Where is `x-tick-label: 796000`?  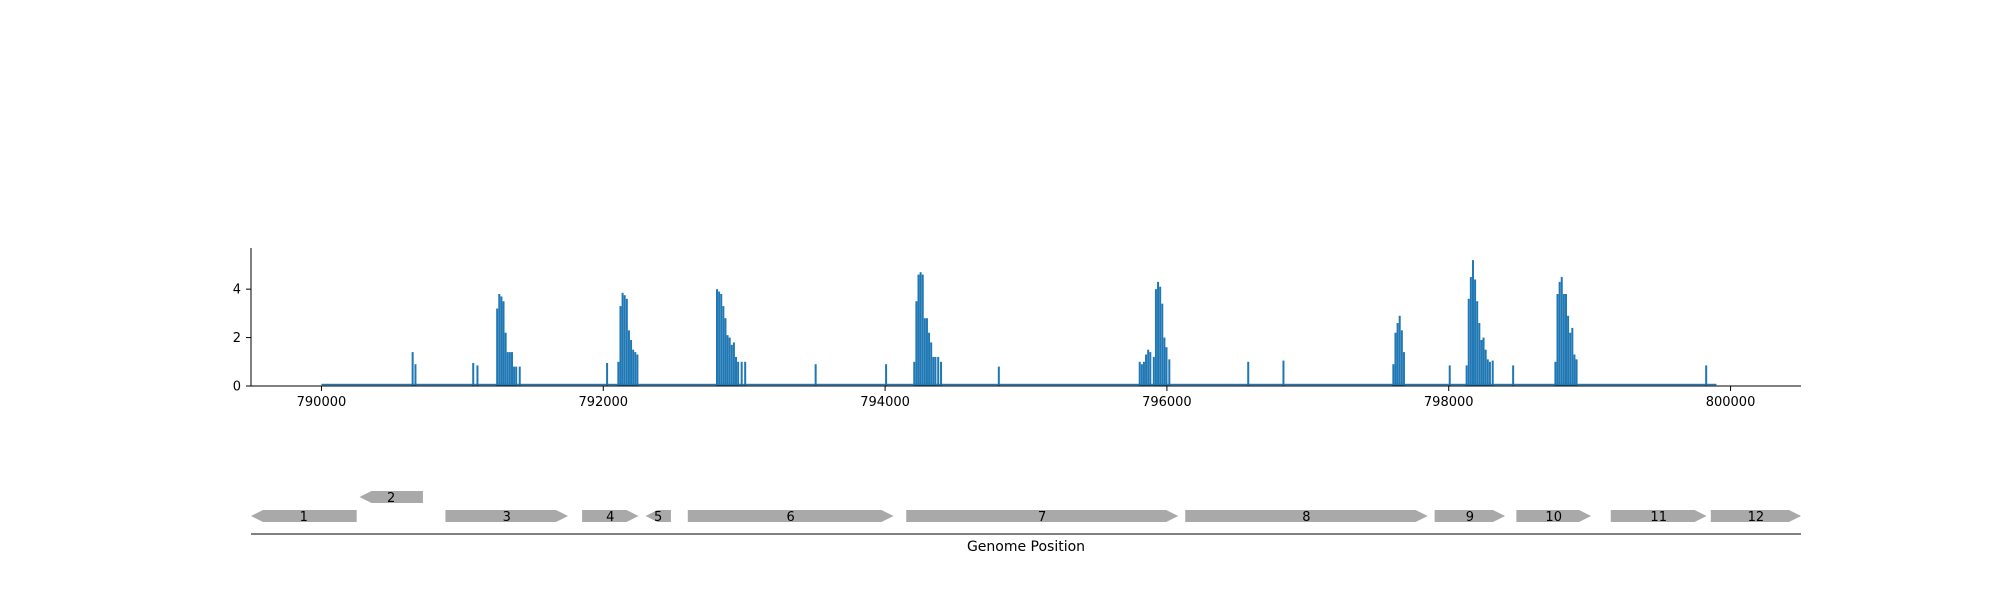
x-tick-label: 796000 is located at coordinates (1167, 402).